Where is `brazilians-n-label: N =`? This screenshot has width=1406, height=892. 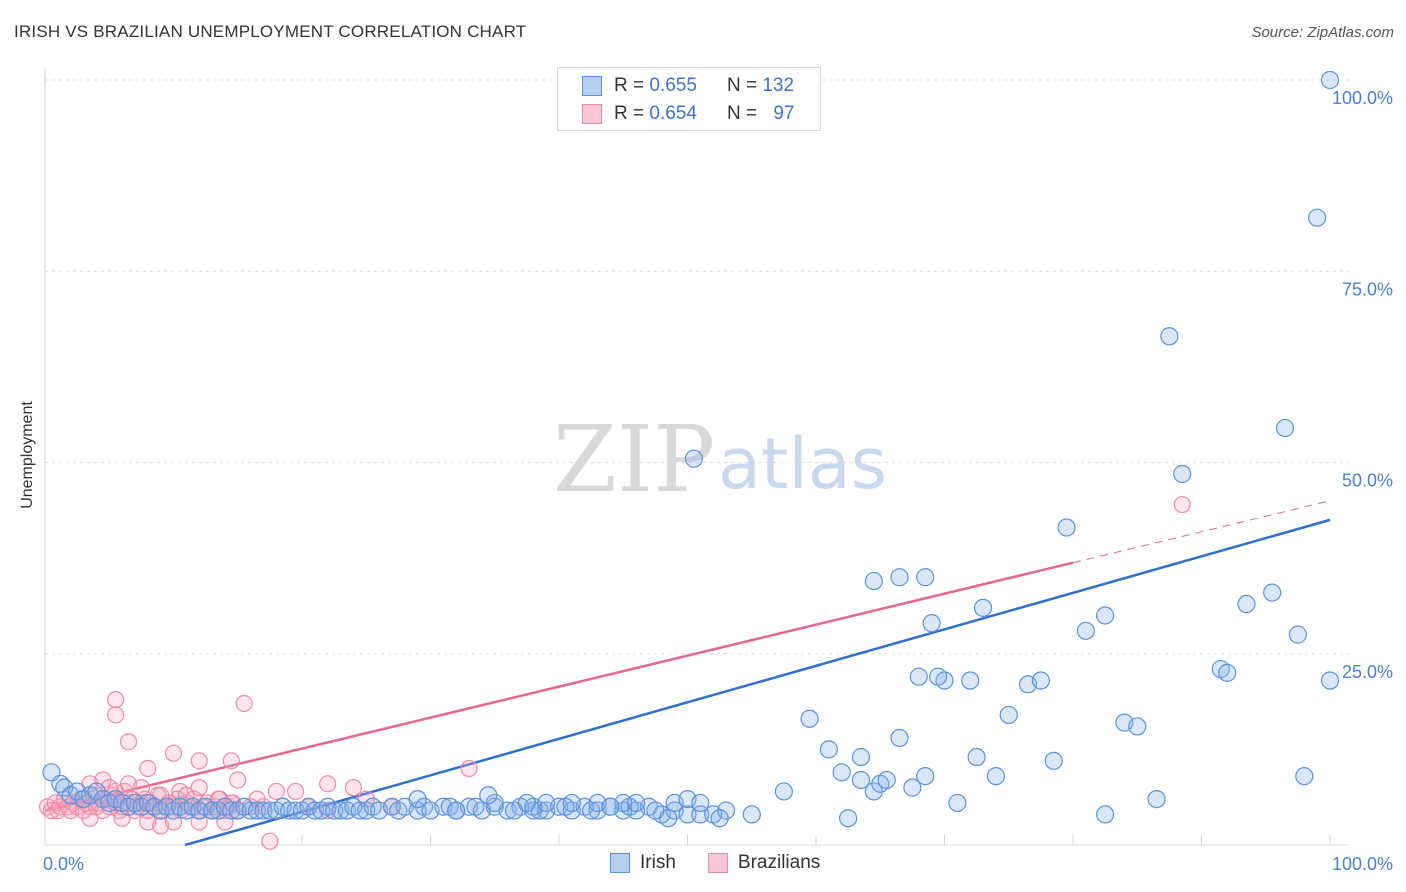 brazilians-n-label: N = is located at coordinates (742, 113).